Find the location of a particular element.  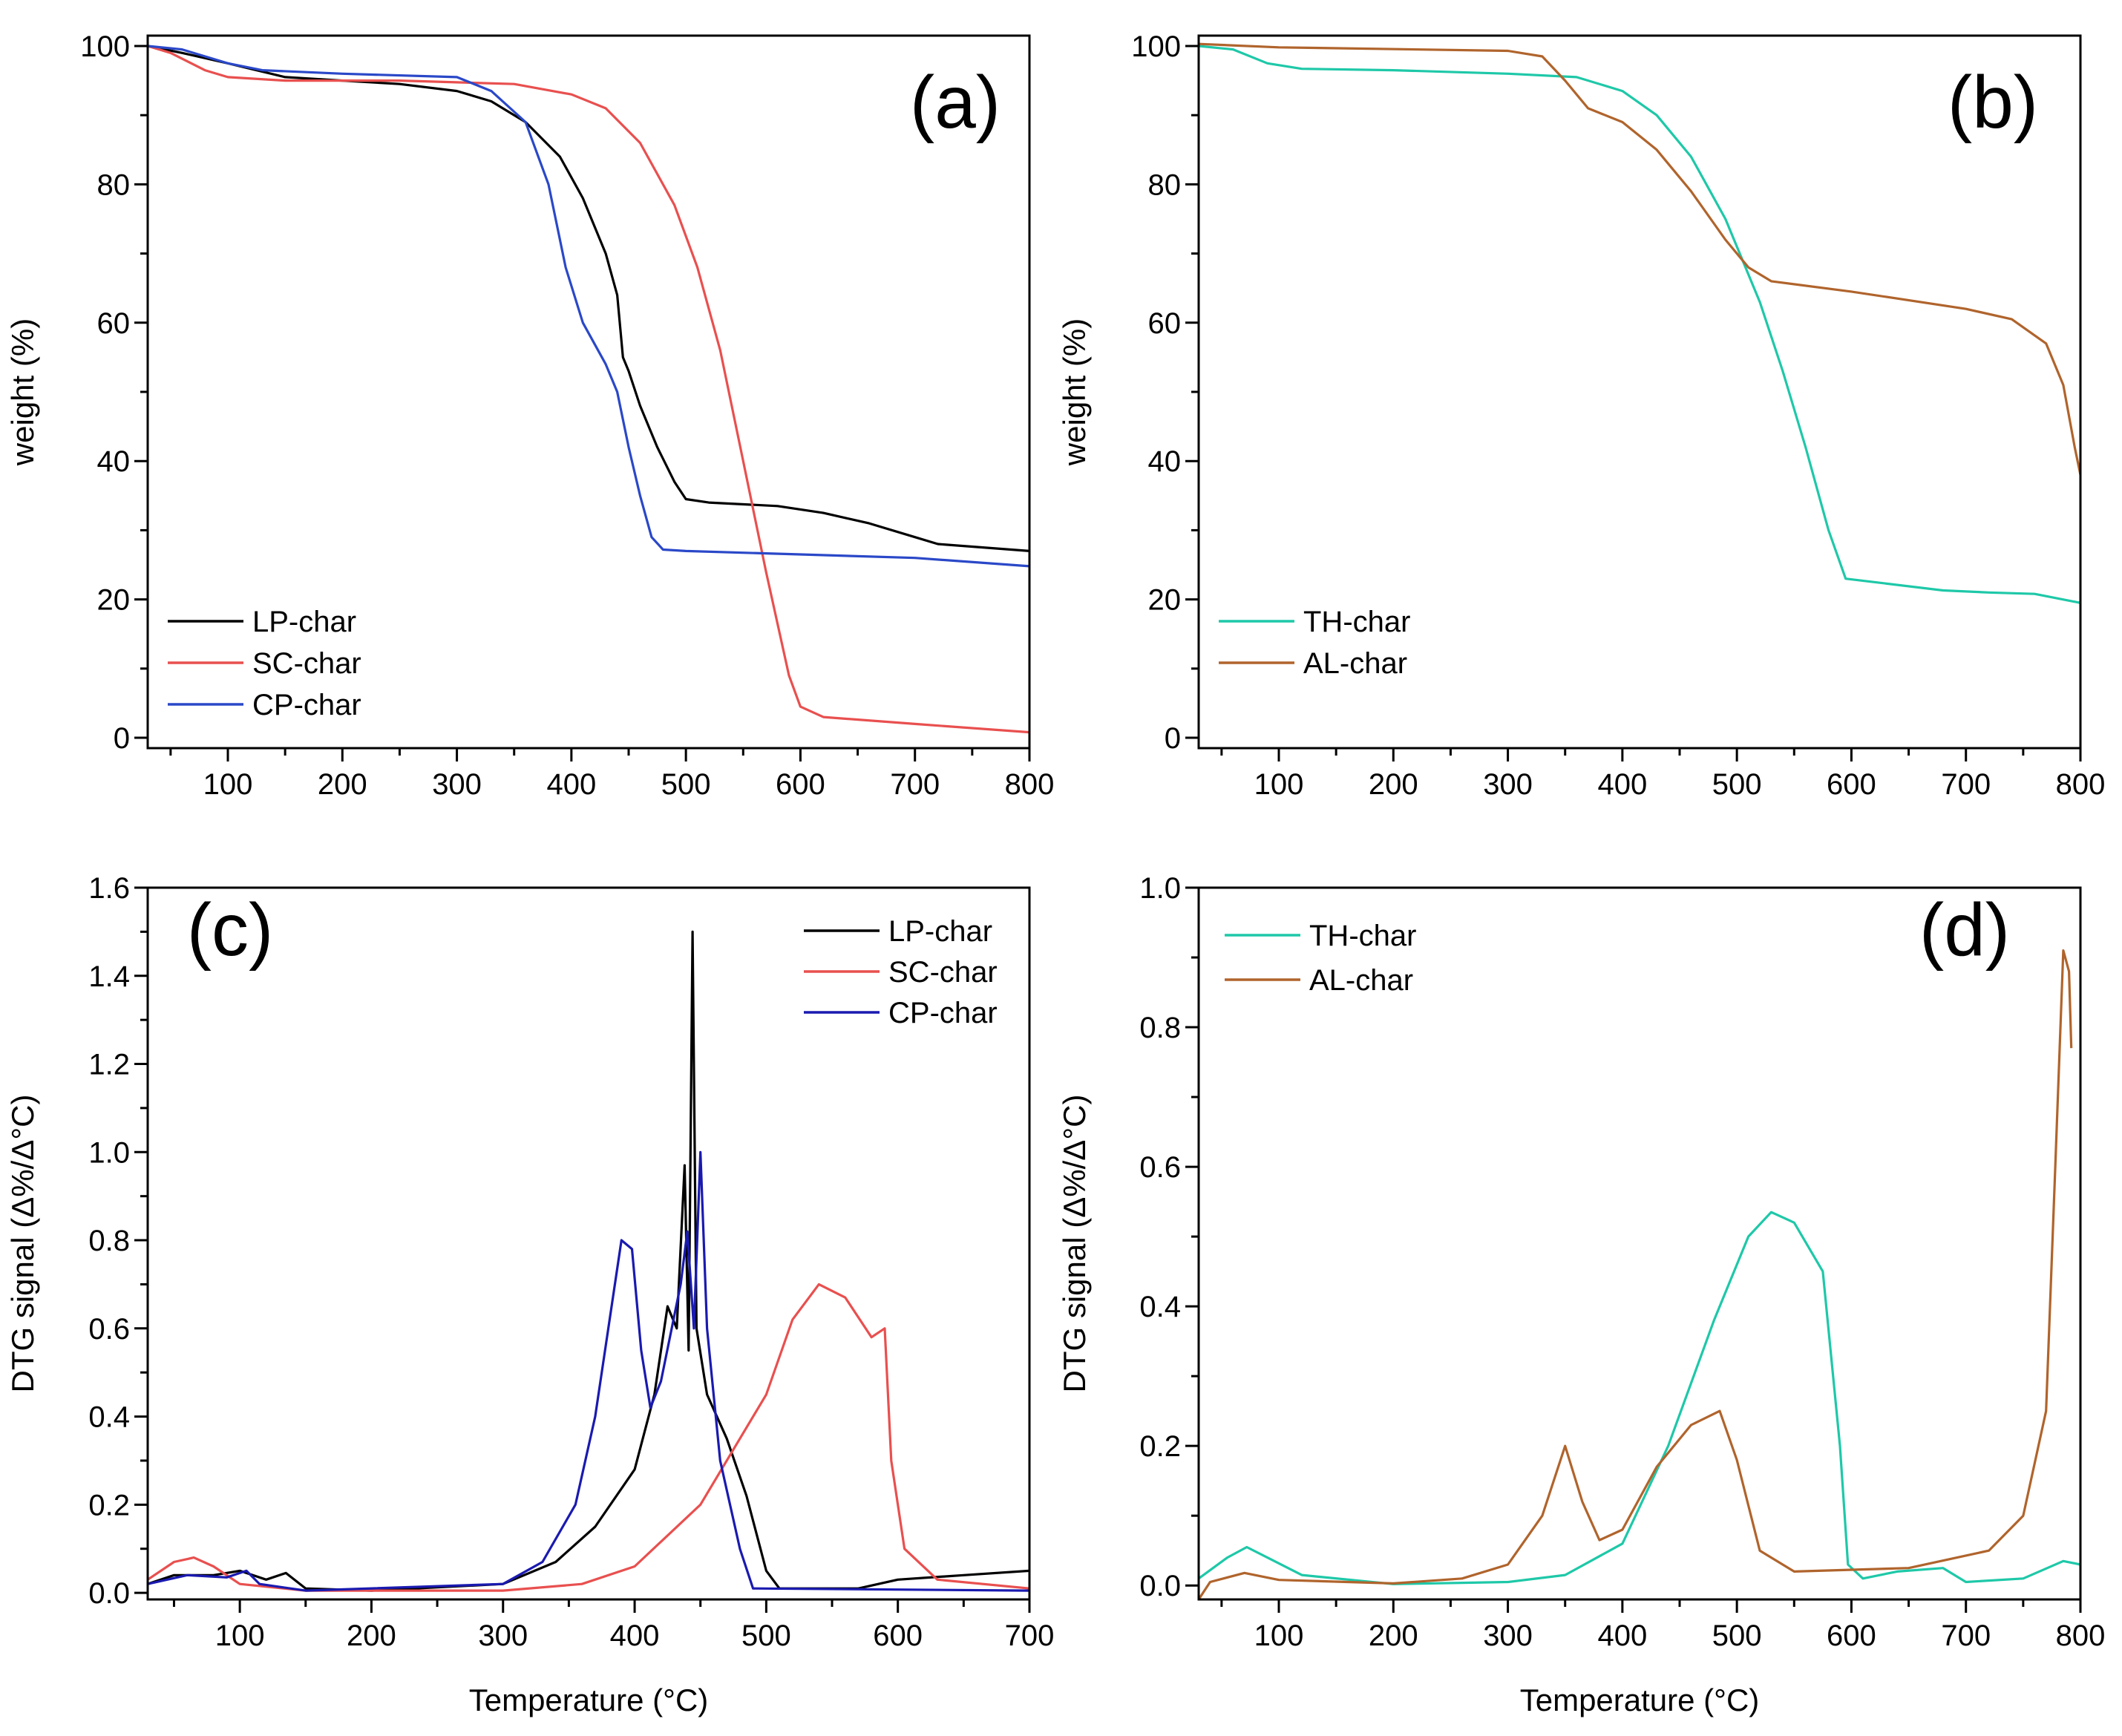

y-tick-label: 1.4 is located at coordinates (109, 976).